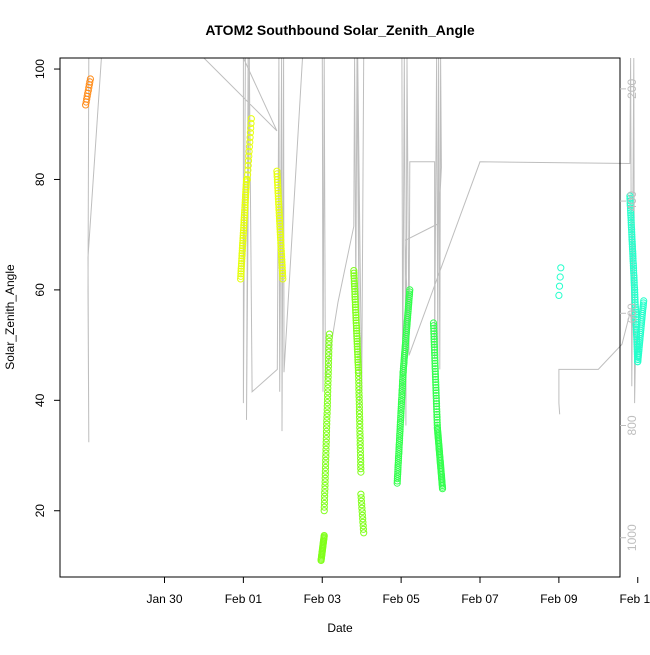  Describe the element at coordinates (40, 179) in the screenshot. I see `y-tick-label: 80` at that location.